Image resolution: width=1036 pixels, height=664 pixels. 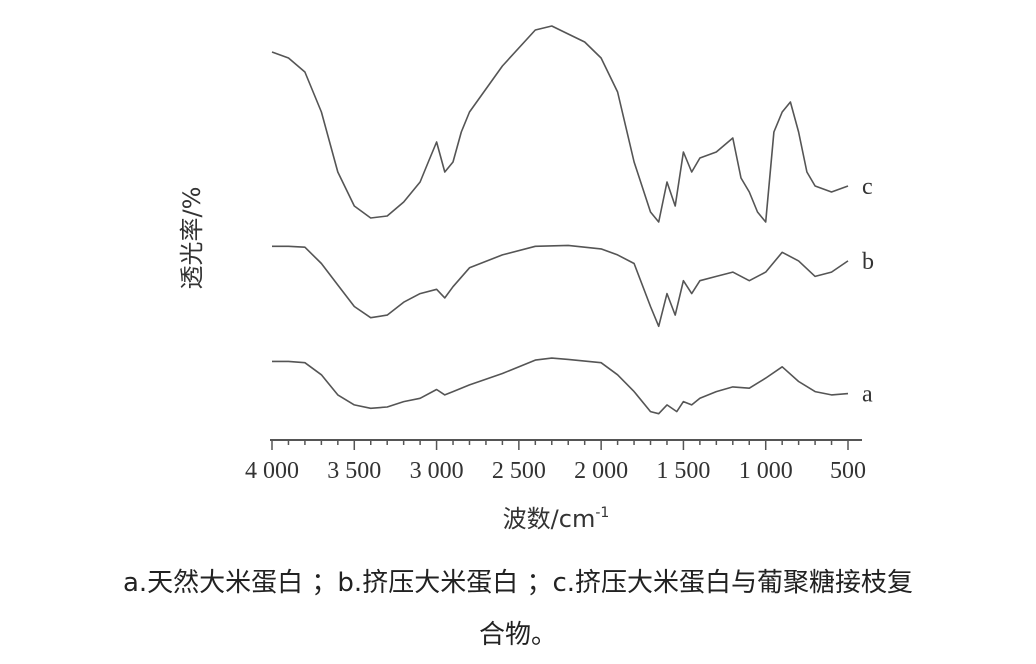 I want to click on x-tick-label: 3 000, so click(x=437, y=471).